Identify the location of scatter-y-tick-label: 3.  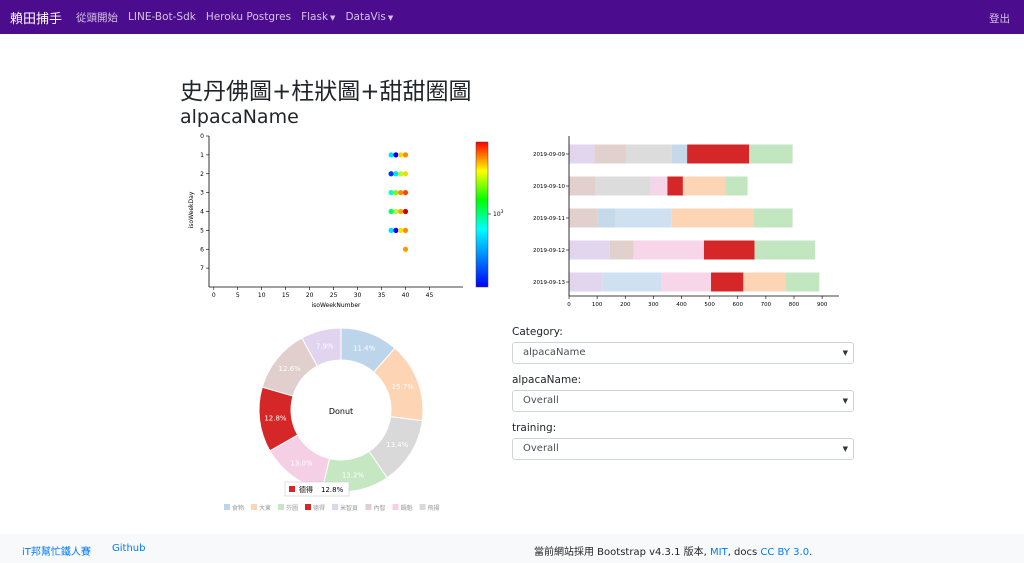
(202, 193).